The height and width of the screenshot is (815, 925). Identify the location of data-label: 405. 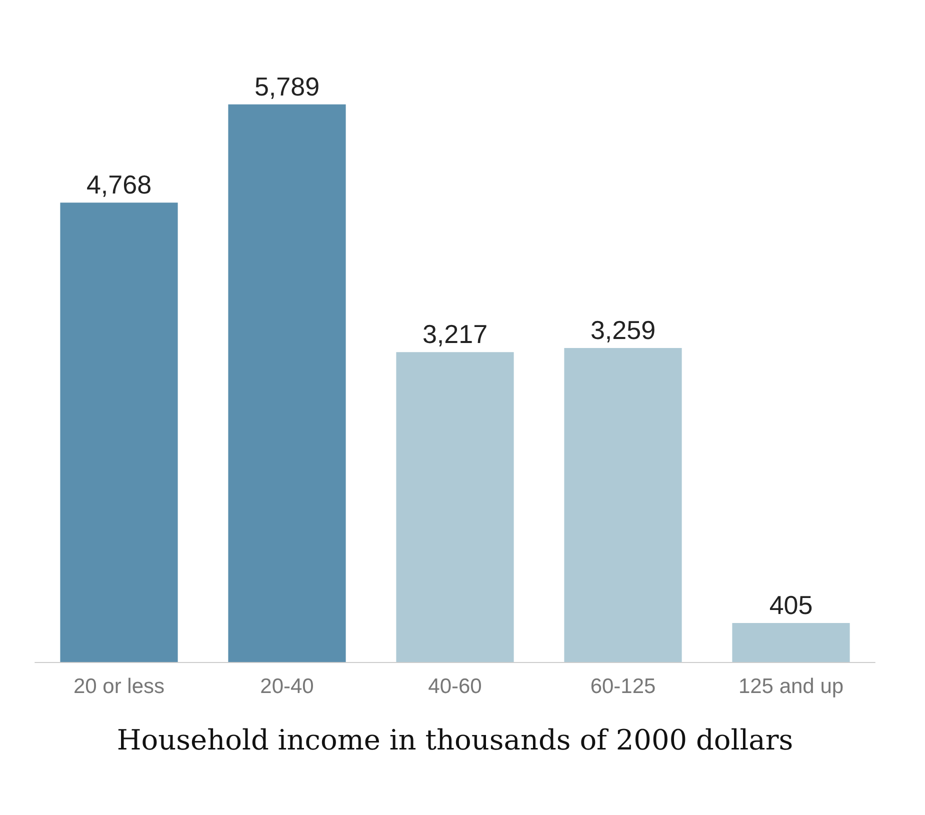
(791, 605).